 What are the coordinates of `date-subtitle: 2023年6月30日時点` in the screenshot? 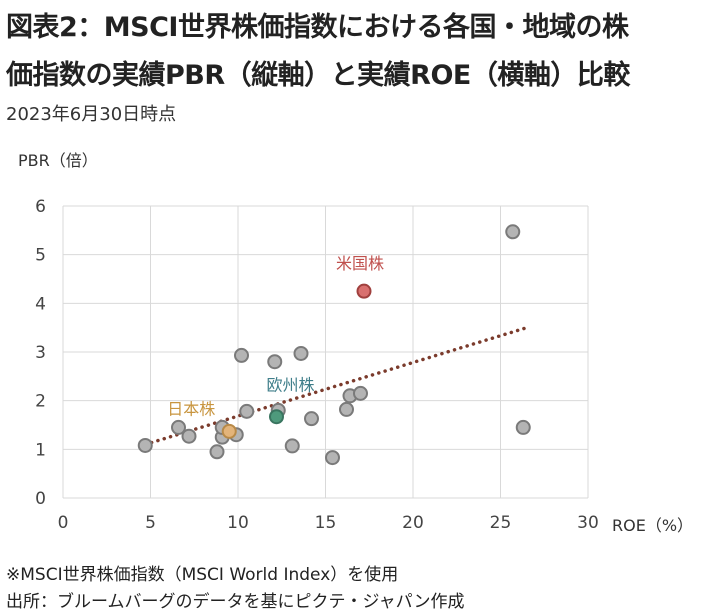 It's located at (91, 114).